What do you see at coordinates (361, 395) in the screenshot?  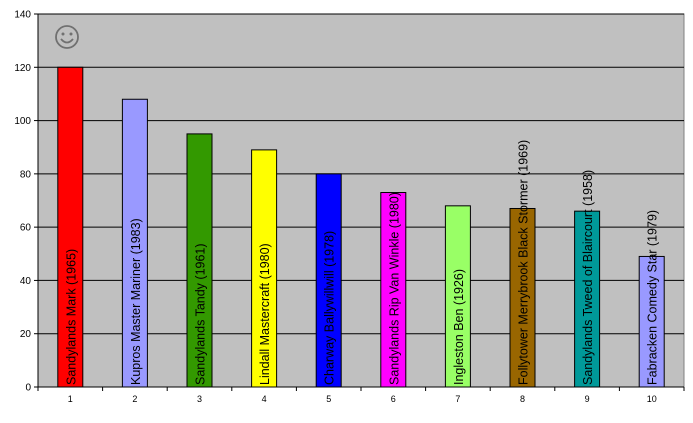 I see `x-axis: 1 2 3 4 5 6 7 8 9 10` at bounding box center [361, 395].